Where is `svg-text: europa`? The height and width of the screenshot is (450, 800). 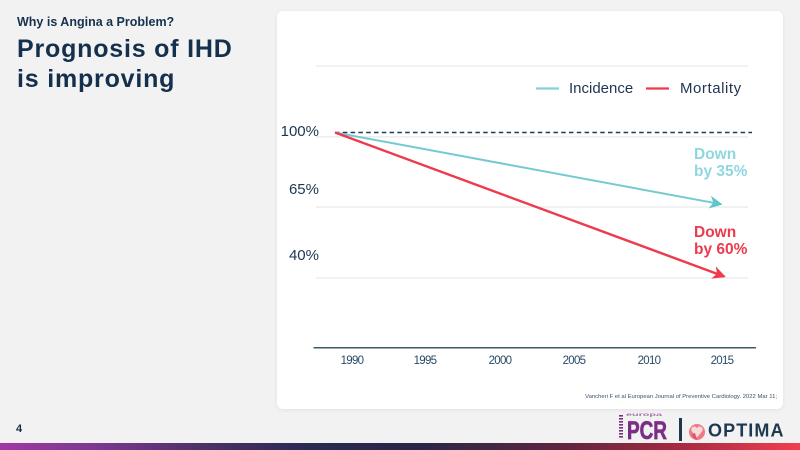
svg-text: europa is located at coordinates (644, 414).